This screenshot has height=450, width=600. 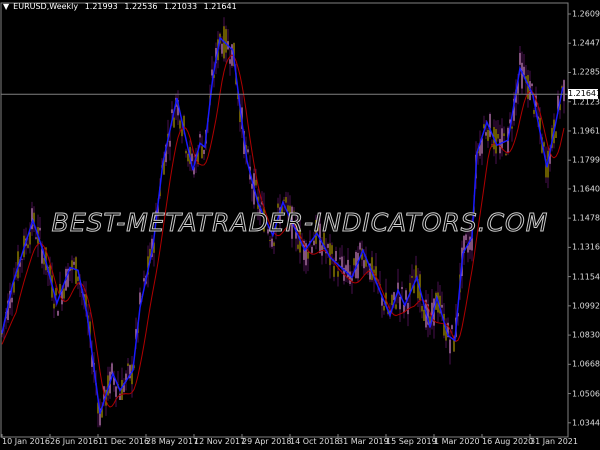 I want to click on price-tick-label: 1.06680, so click(x=586, y=364).